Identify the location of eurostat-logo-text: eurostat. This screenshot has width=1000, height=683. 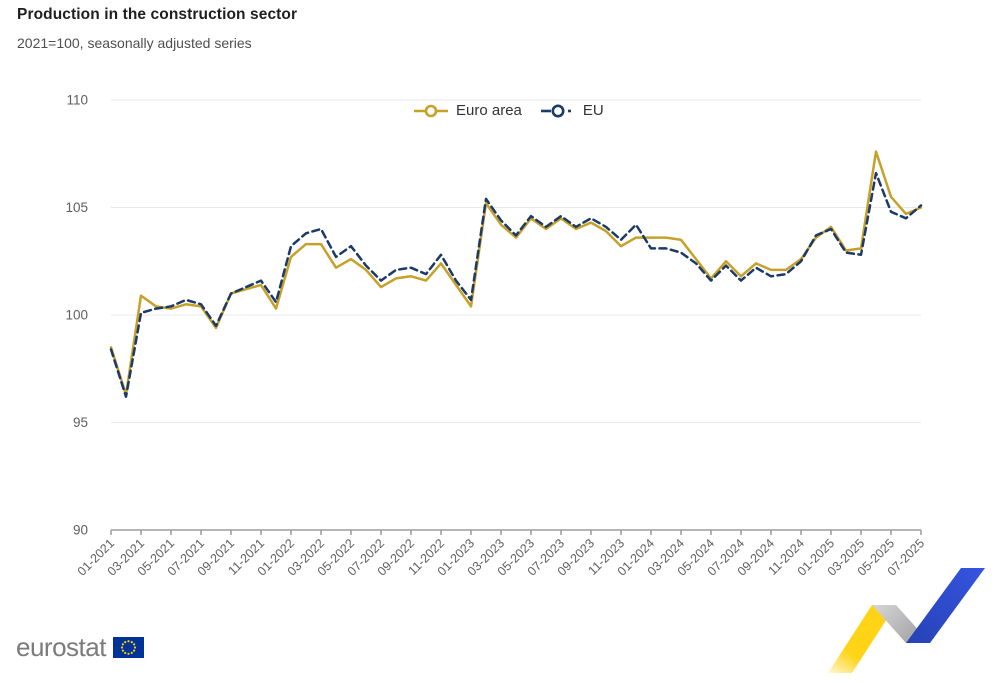
(61, 647).